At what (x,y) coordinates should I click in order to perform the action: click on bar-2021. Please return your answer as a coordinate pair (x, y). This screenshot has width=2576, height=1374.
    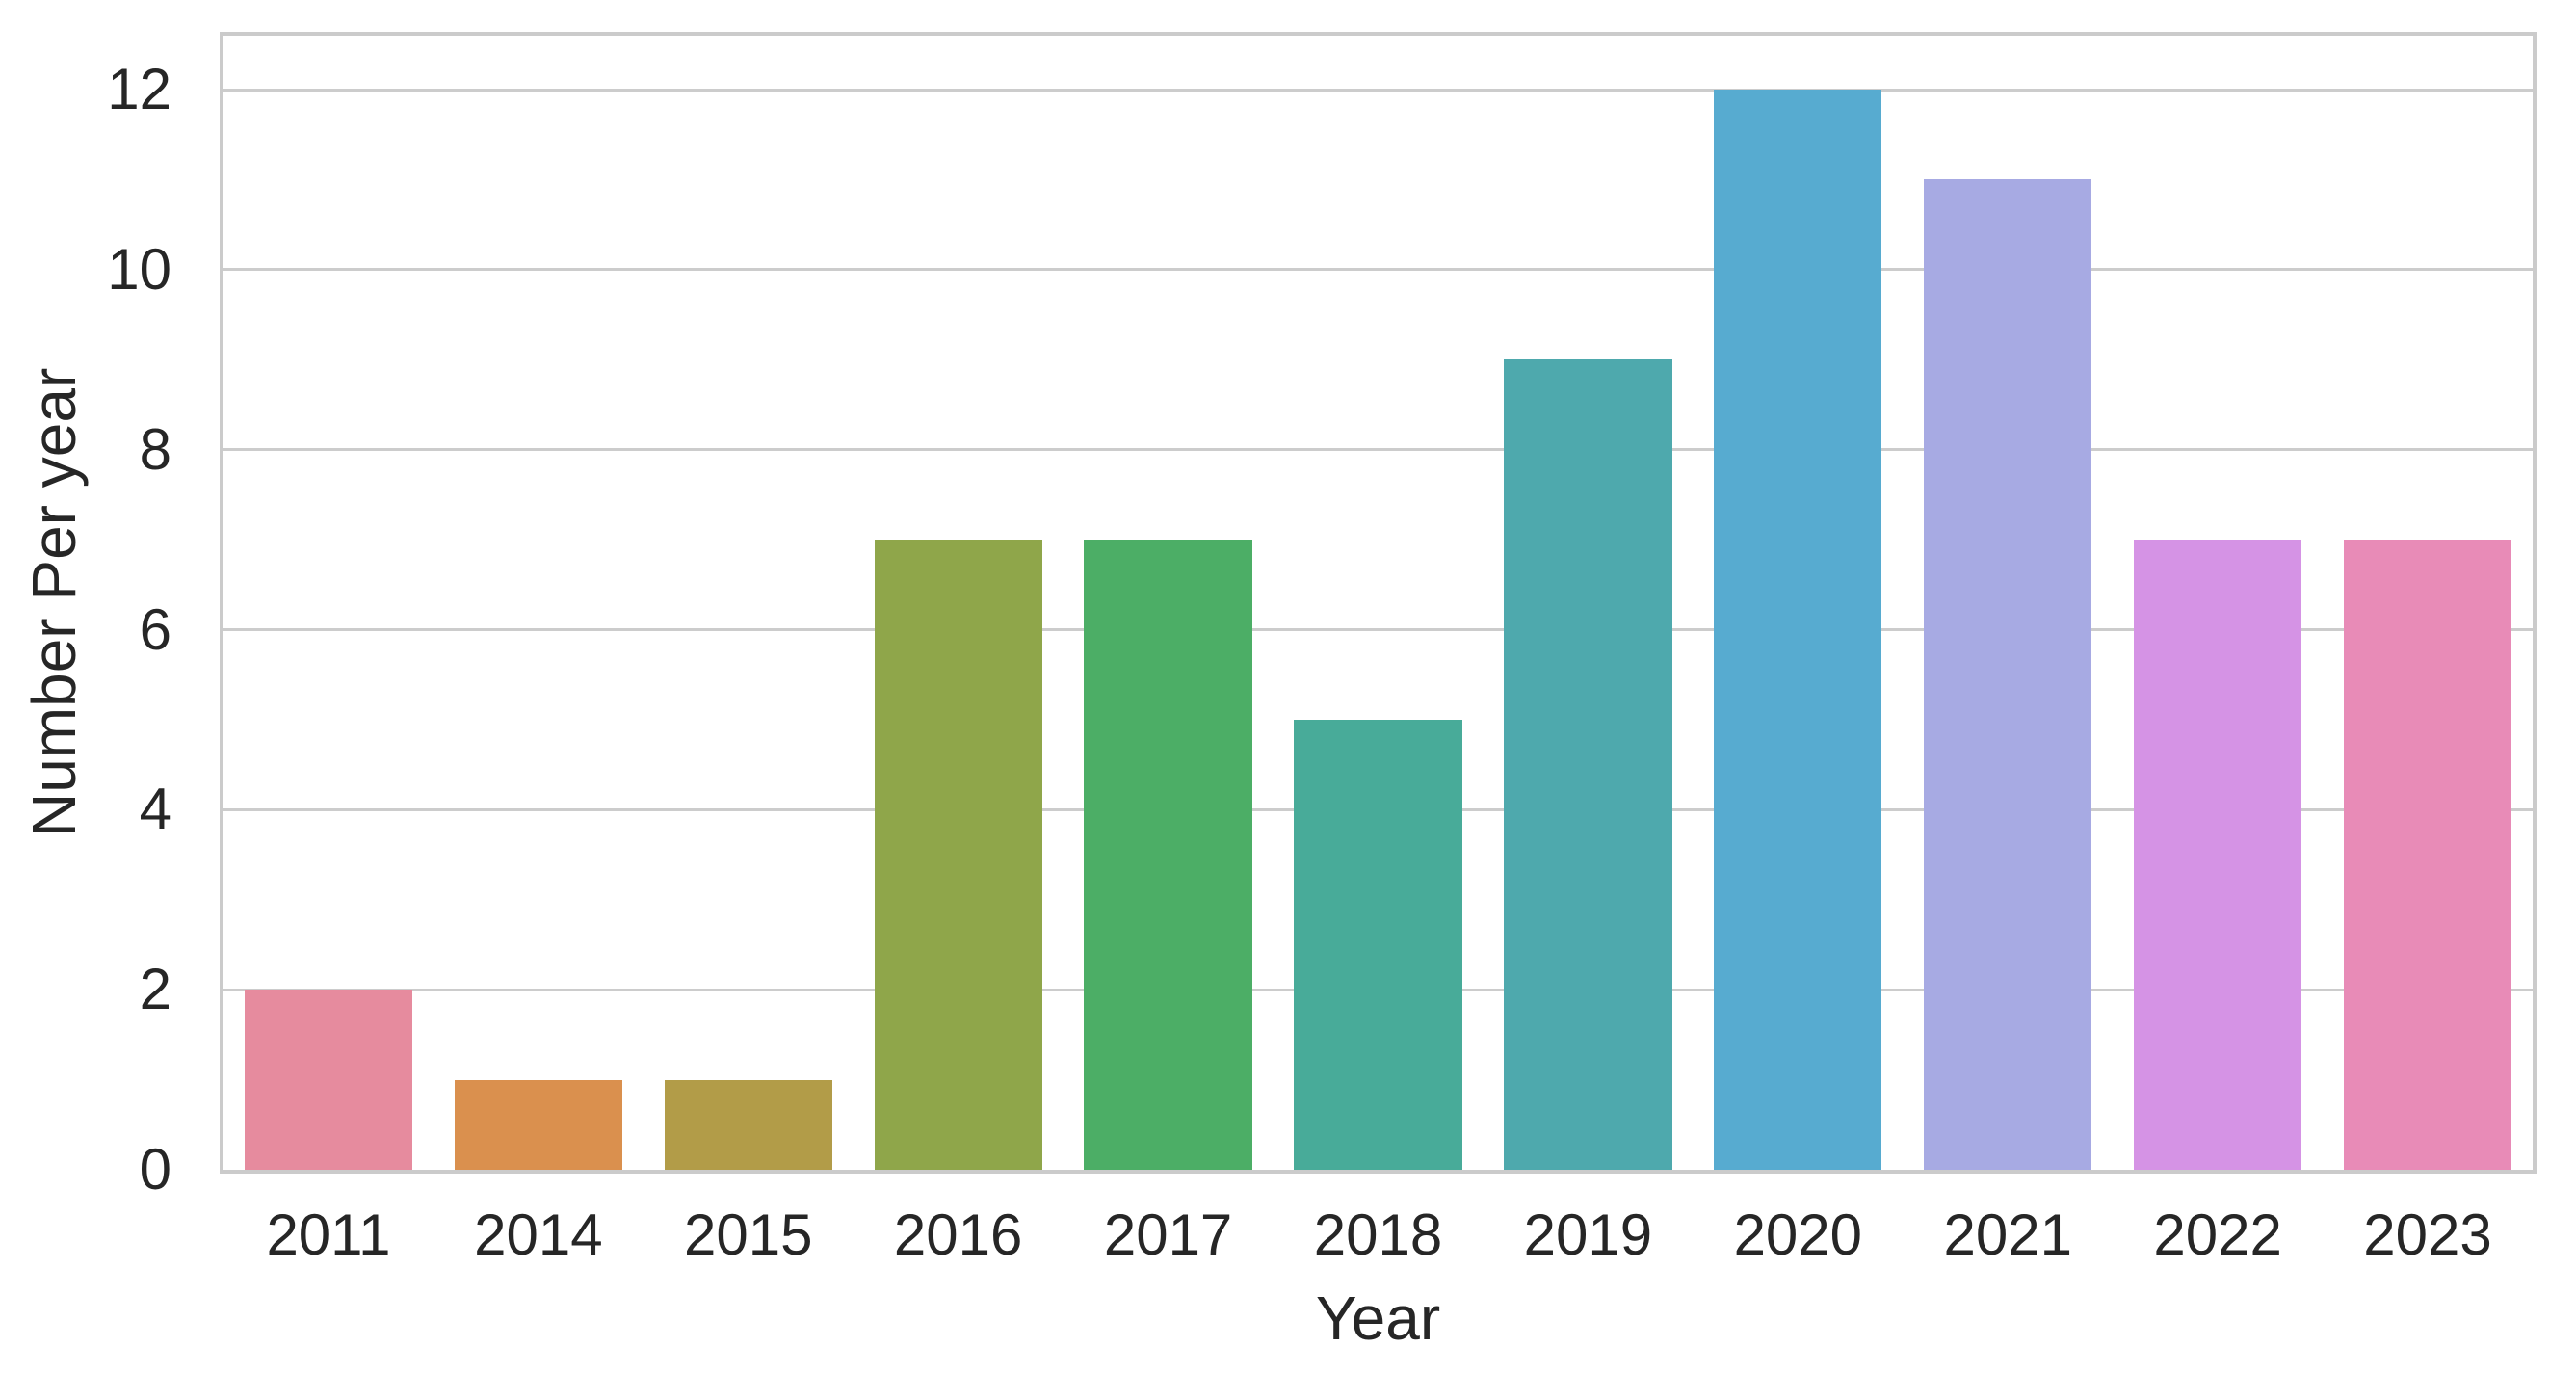
    Looking at the image, I should click on (2008, 674).